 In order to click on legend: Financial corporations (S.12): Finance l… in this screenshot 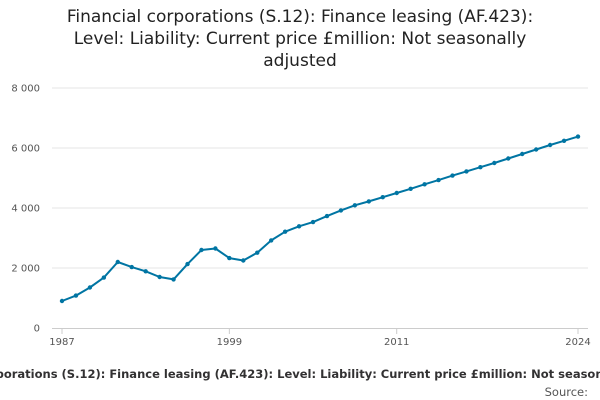, I will do `click(300, 383)`.